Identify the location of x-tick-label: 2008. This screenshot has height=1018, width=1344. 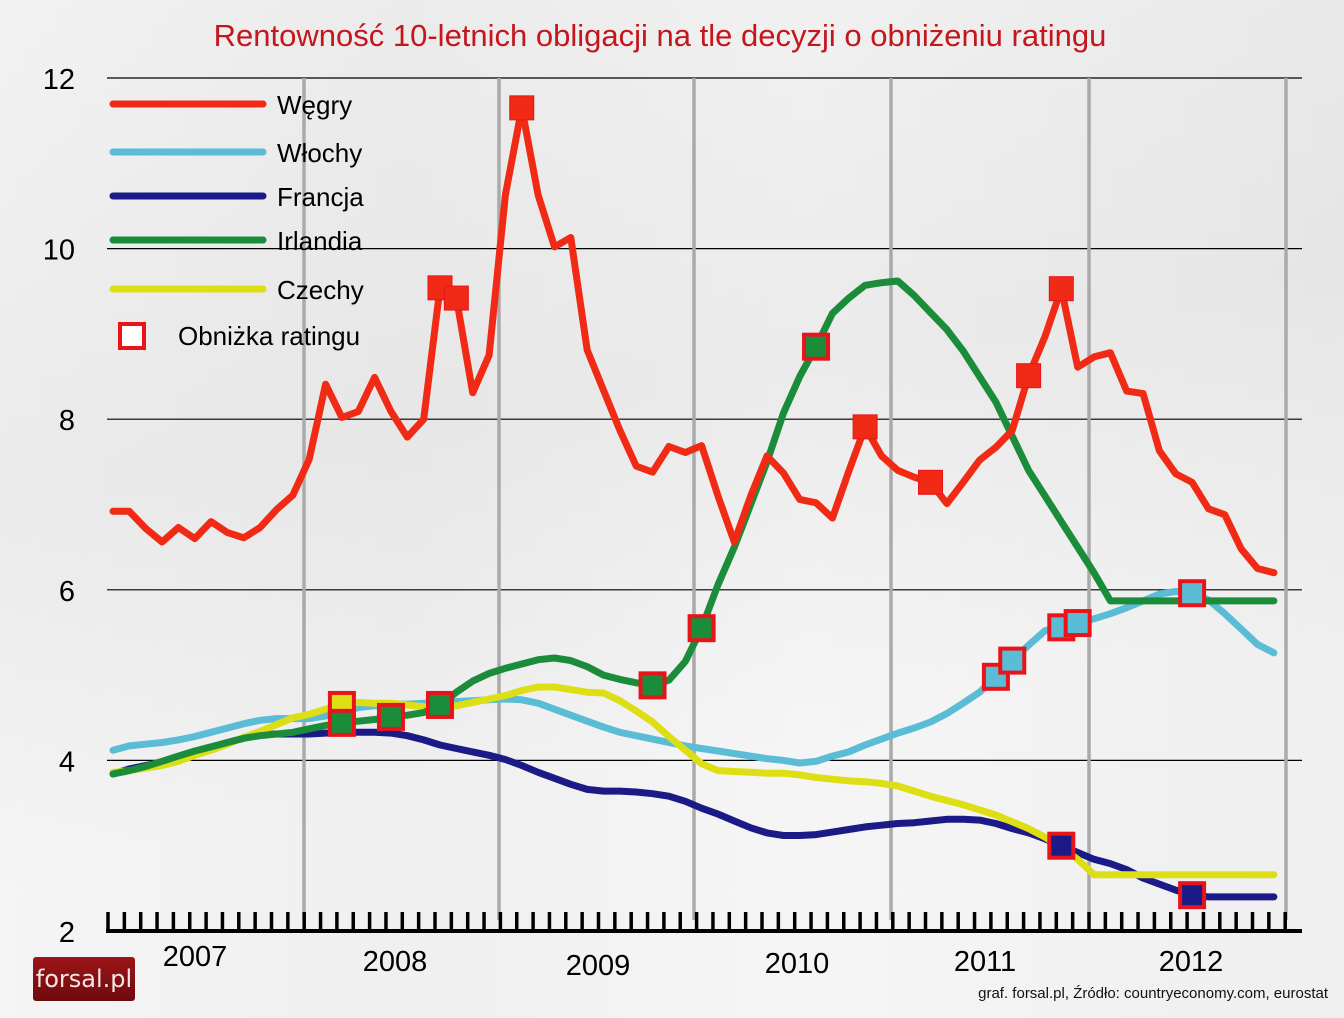
(395, 962).